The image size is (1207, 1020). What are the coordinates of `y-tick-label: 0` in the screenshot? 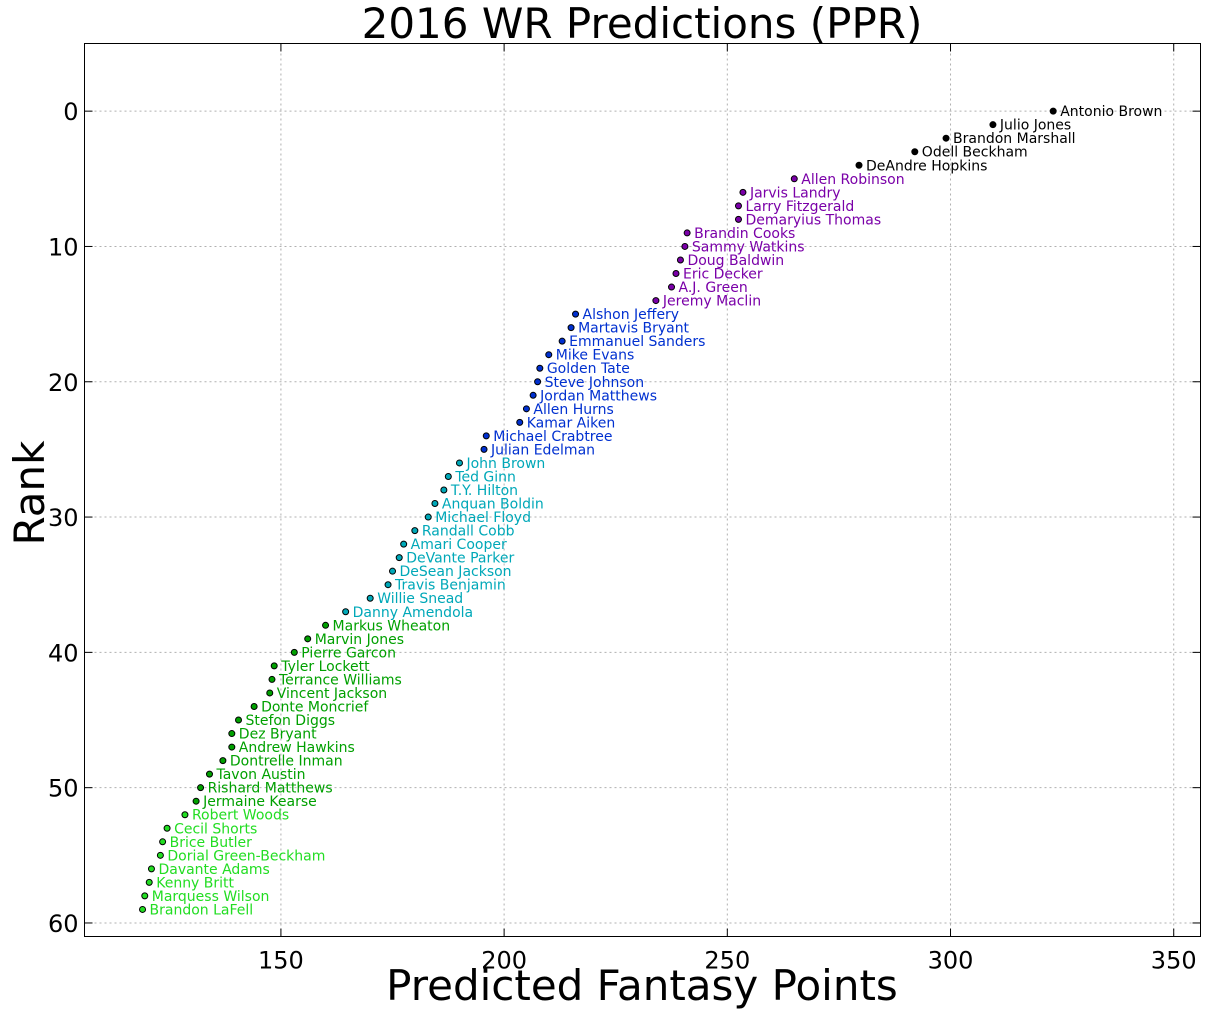 It's located at (70, 112).